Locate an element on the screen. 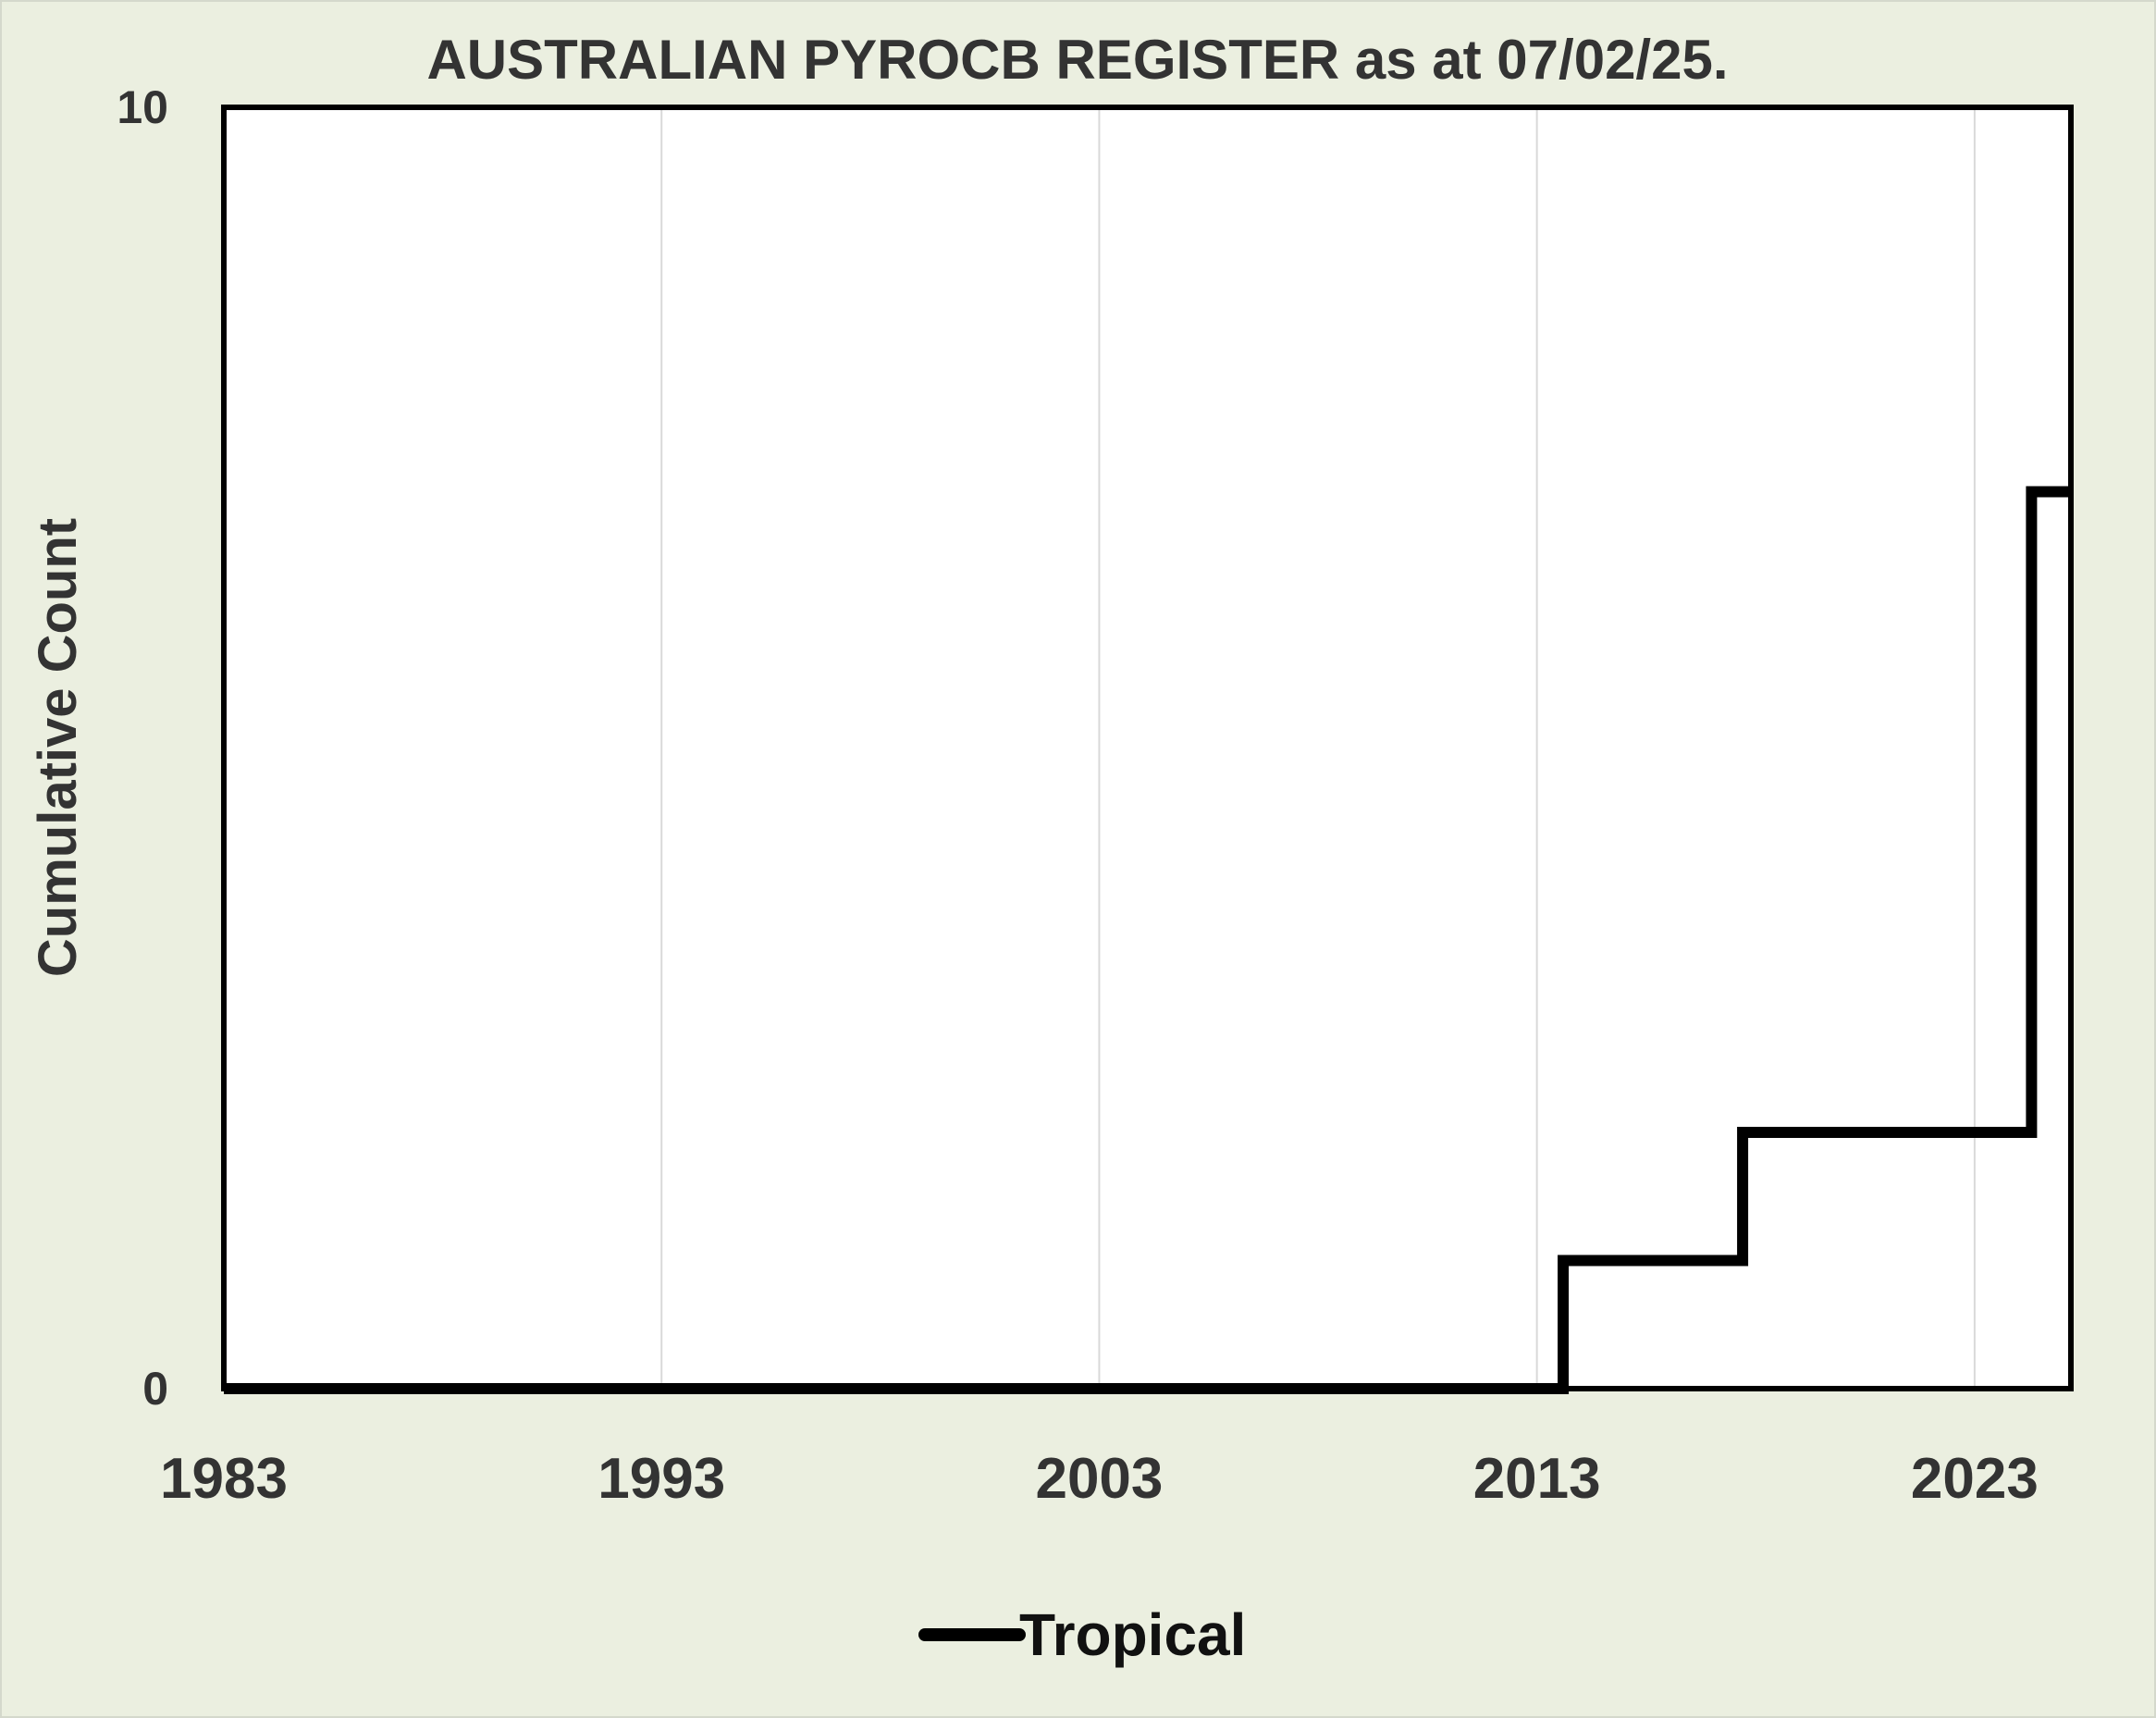  y-axis-label: Cumulative Count is located at coordinates (58, 747).